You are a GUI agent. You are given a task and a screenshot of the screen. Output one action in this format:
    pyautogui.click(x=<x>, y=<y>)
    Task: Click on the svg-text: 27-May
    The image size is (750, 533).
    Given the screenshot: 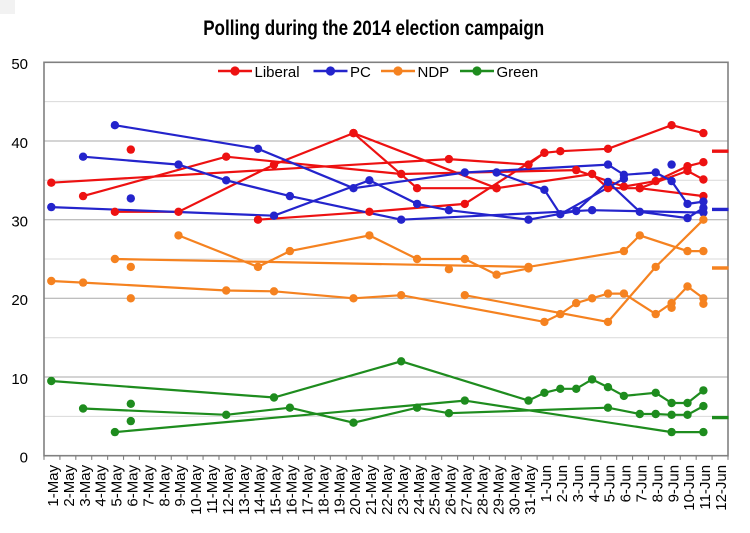 What is the action you would take?
    pyautogui.click(x=467, y=489)
    